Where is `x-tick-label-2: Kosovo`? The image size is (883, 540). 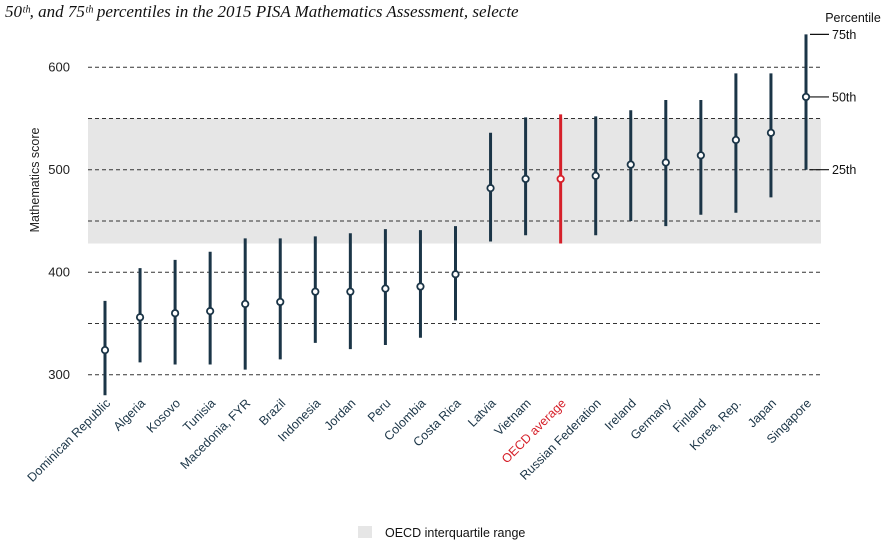
x-tick-label-2: Kosovo is located at coordinates (163, 415).